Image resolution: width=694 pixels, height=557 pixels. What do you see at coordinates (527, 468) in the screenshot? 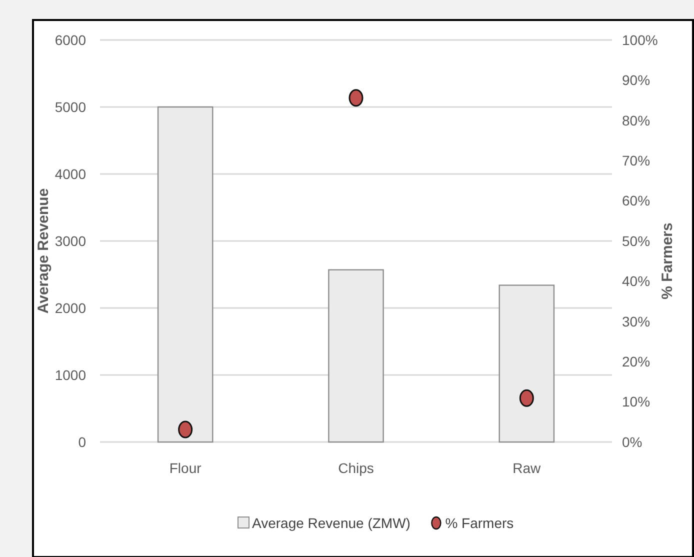
I see `x-tick-label: Raw` at bounding box center [527, 468].